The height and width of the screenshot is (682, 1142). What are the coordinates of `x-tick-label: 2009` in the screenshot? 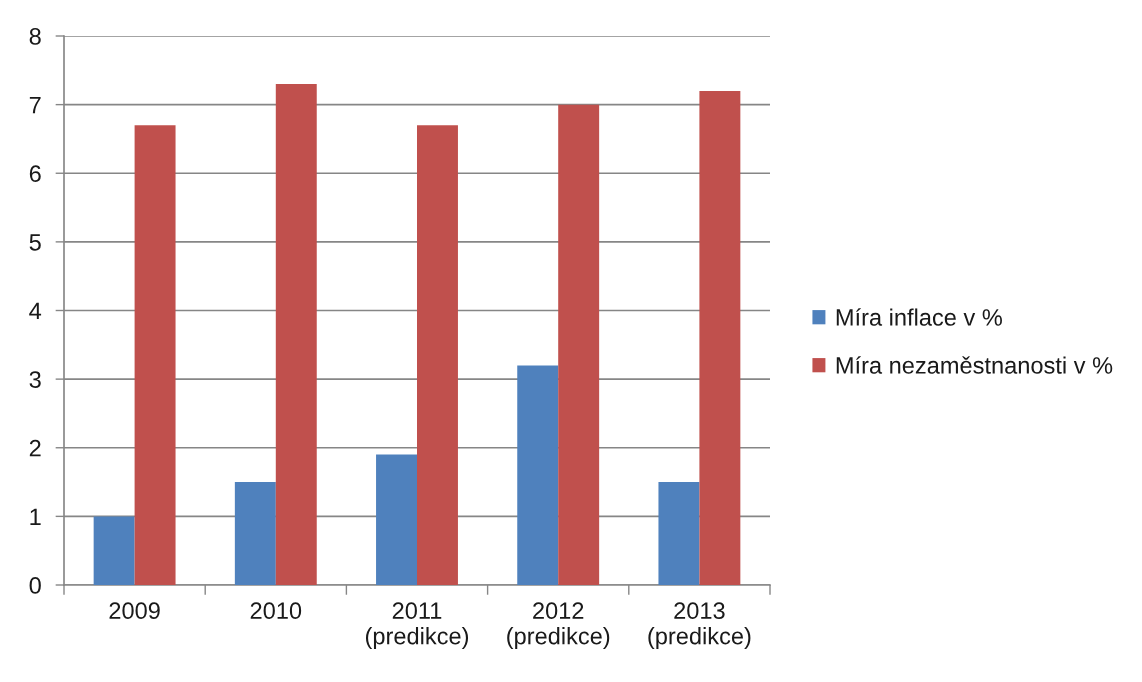 It's located at (134, 611).